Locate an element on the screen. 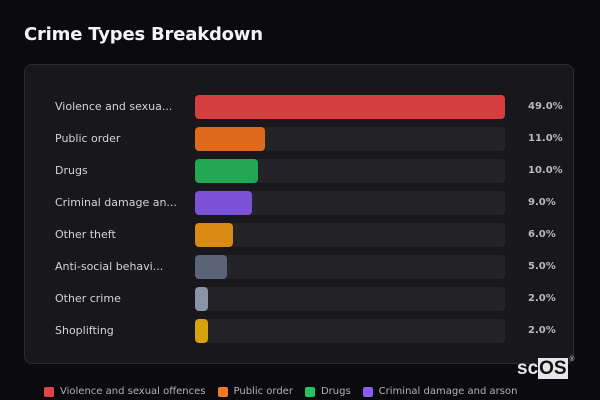 The image size is (600, 400). bar-label: Other theft is located at coordinates (85, 234).